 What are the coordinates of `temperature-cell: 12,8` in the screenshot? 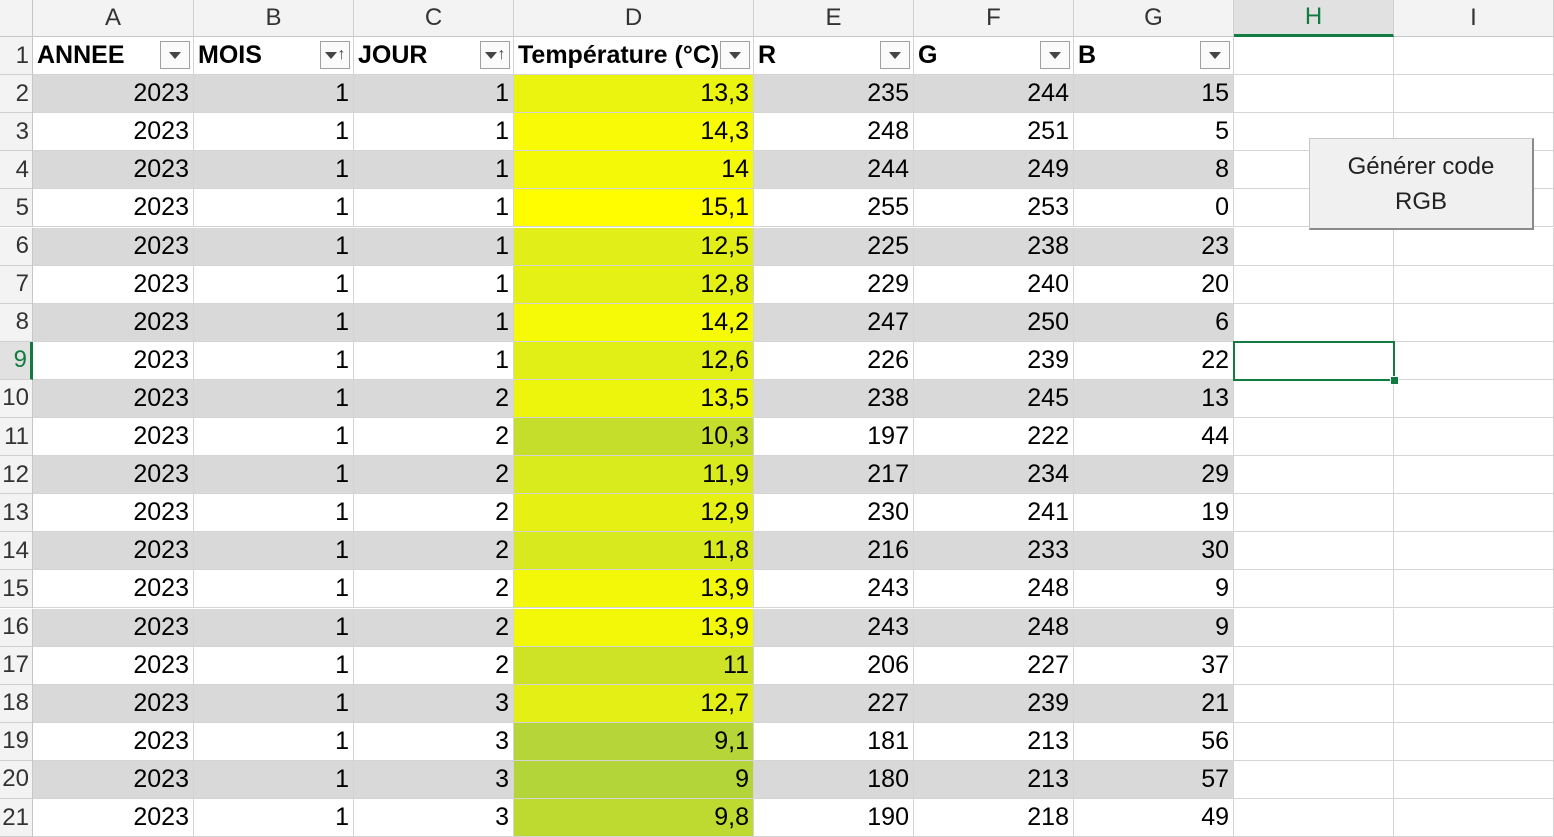 It's located at (634, 284).